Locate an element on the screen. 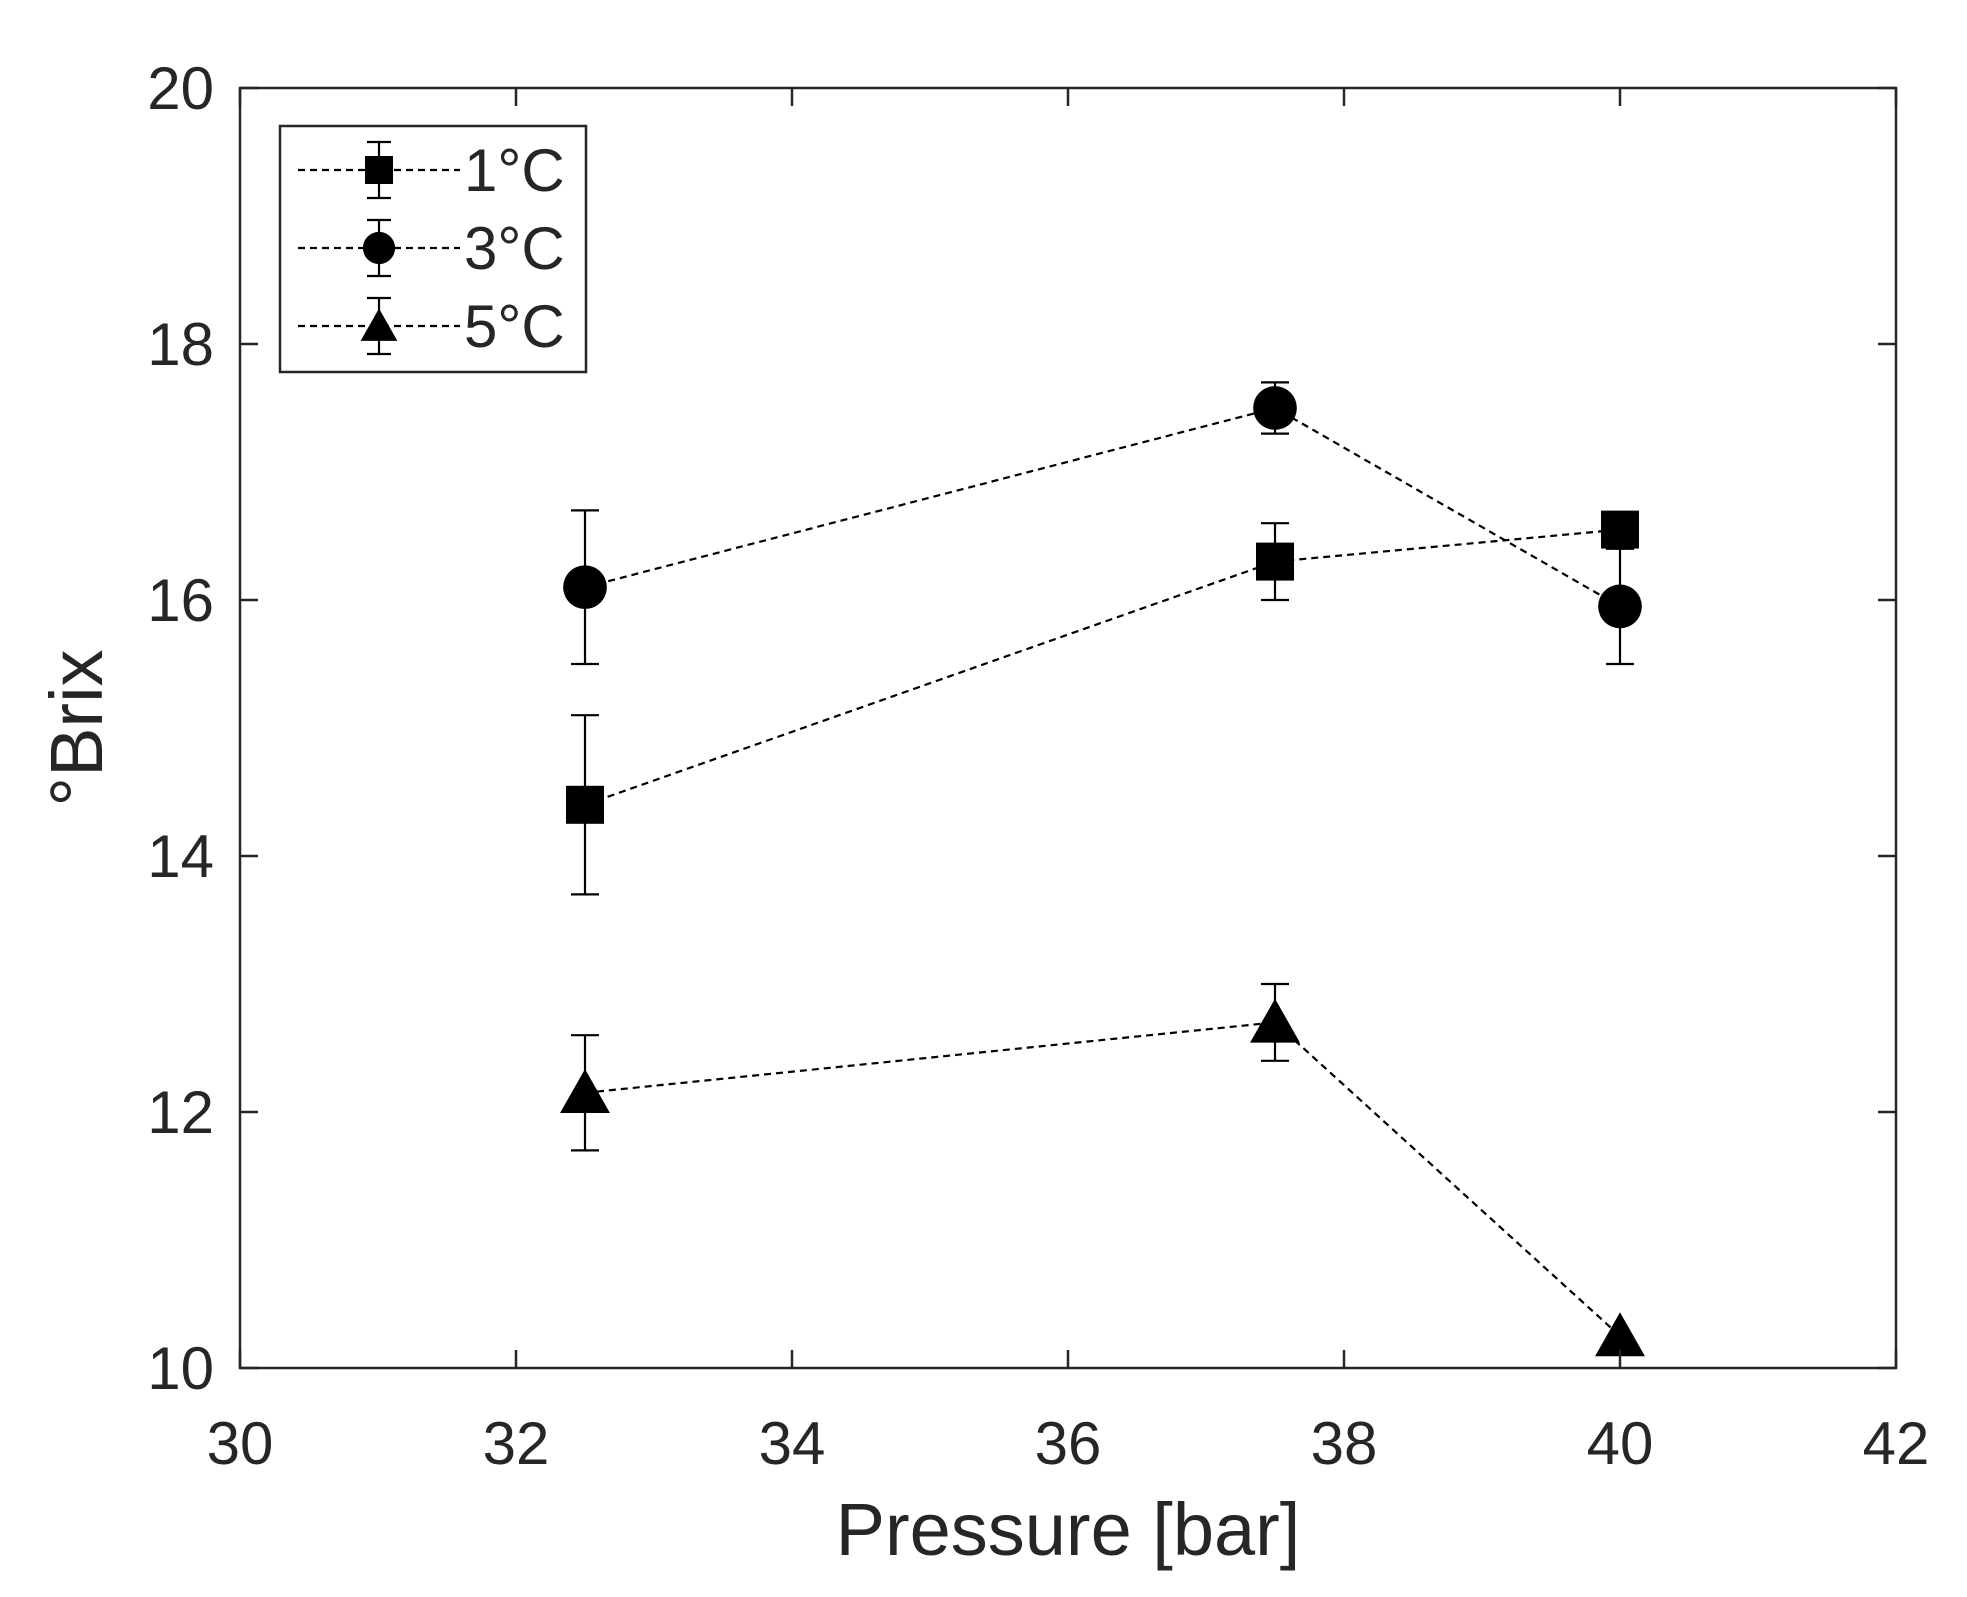  y-tick-label: 20 is located at coordinates (180, 88).